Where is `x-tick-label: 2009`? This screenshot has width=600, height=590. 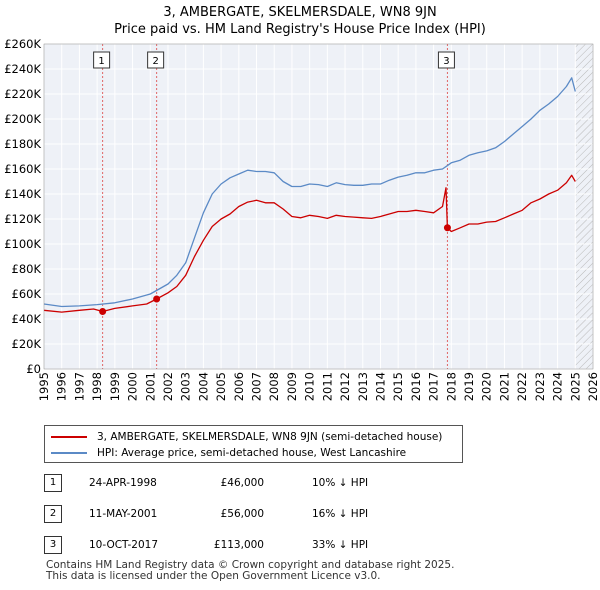
x-tick-label: 2009 is located at coordinates (292, 386).